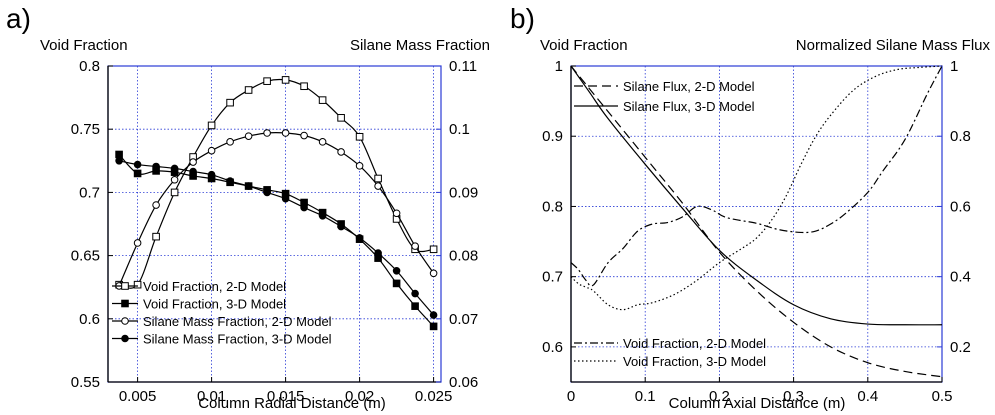 This screenshot has height=415, width=995. I want to click on panel-a-letter: a), so click(18, 18).